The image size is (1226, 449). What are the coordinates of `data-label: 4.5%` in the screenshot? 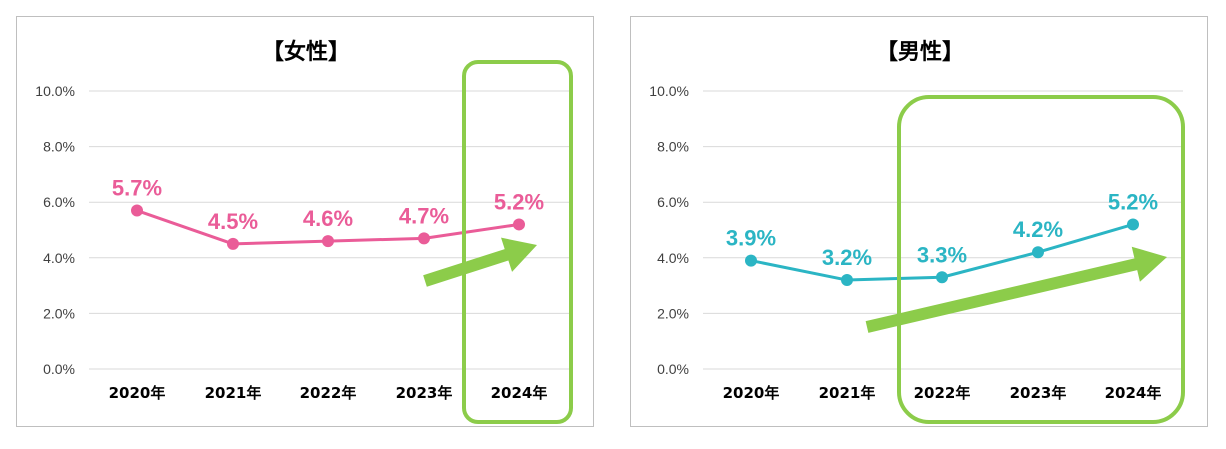 It's located at (233, 221).